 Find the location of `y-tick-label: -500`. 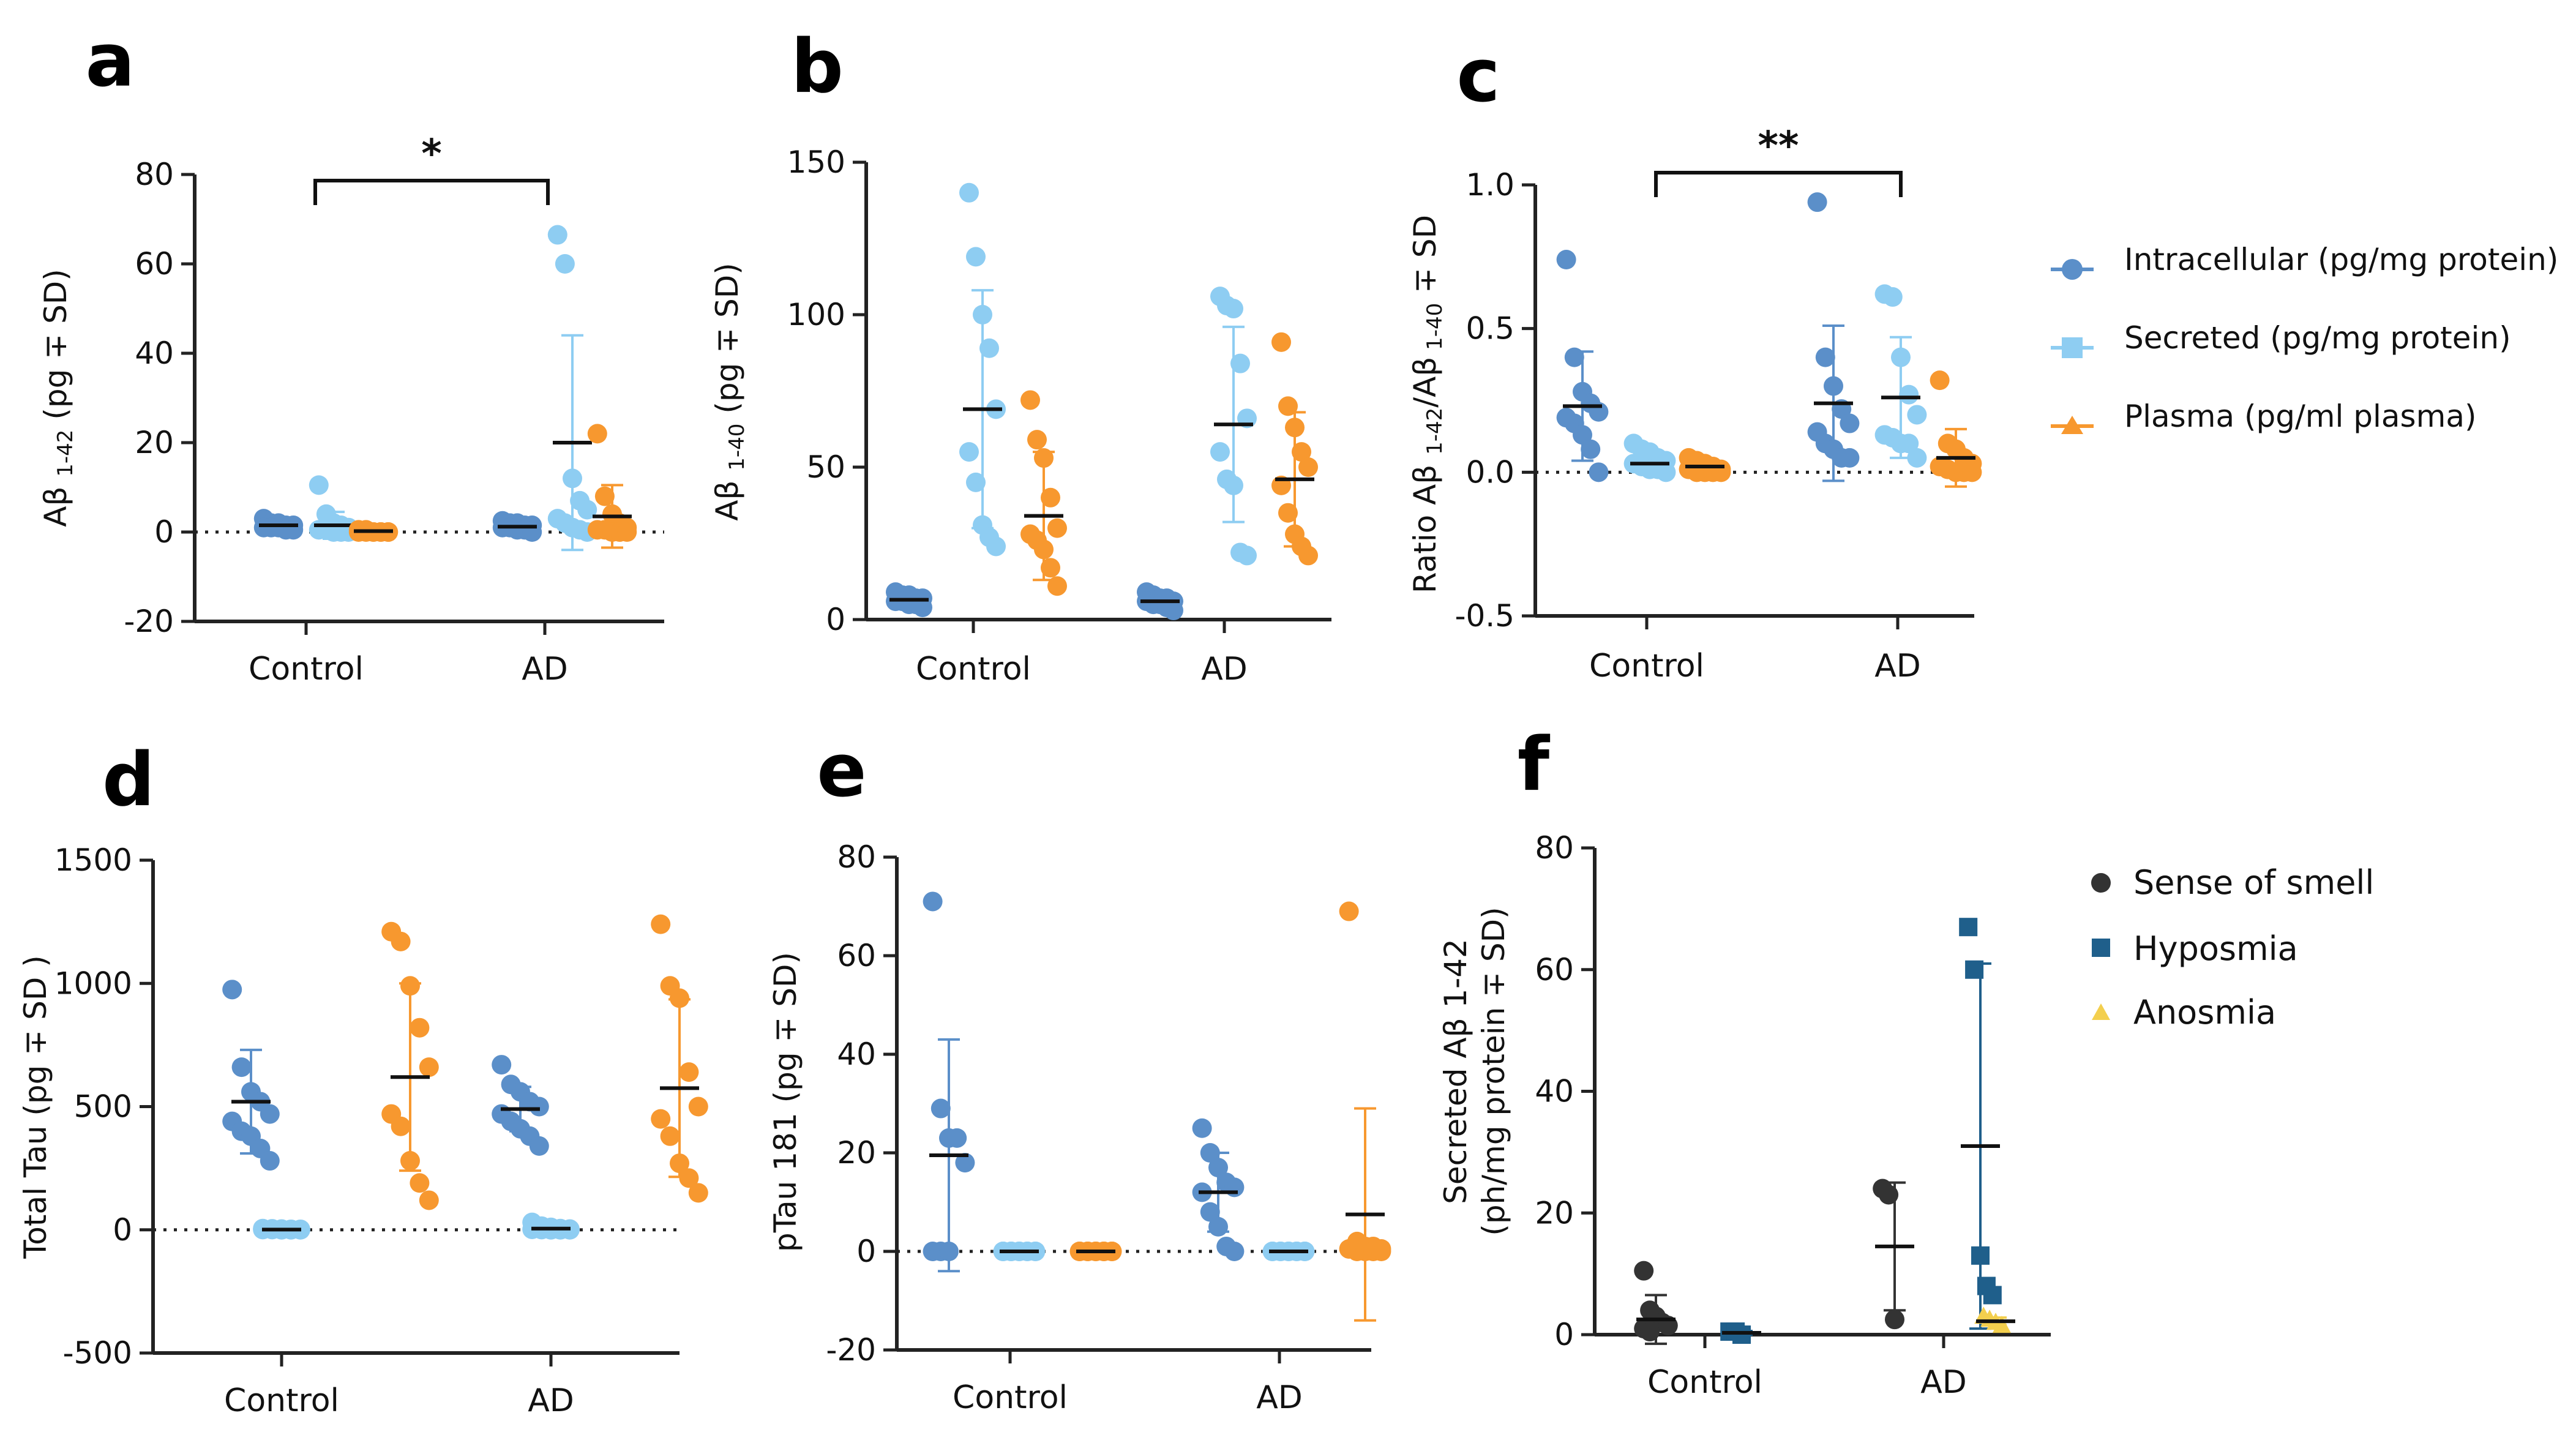

y-tick-label: -500 is located at coordinates (98, 1353).